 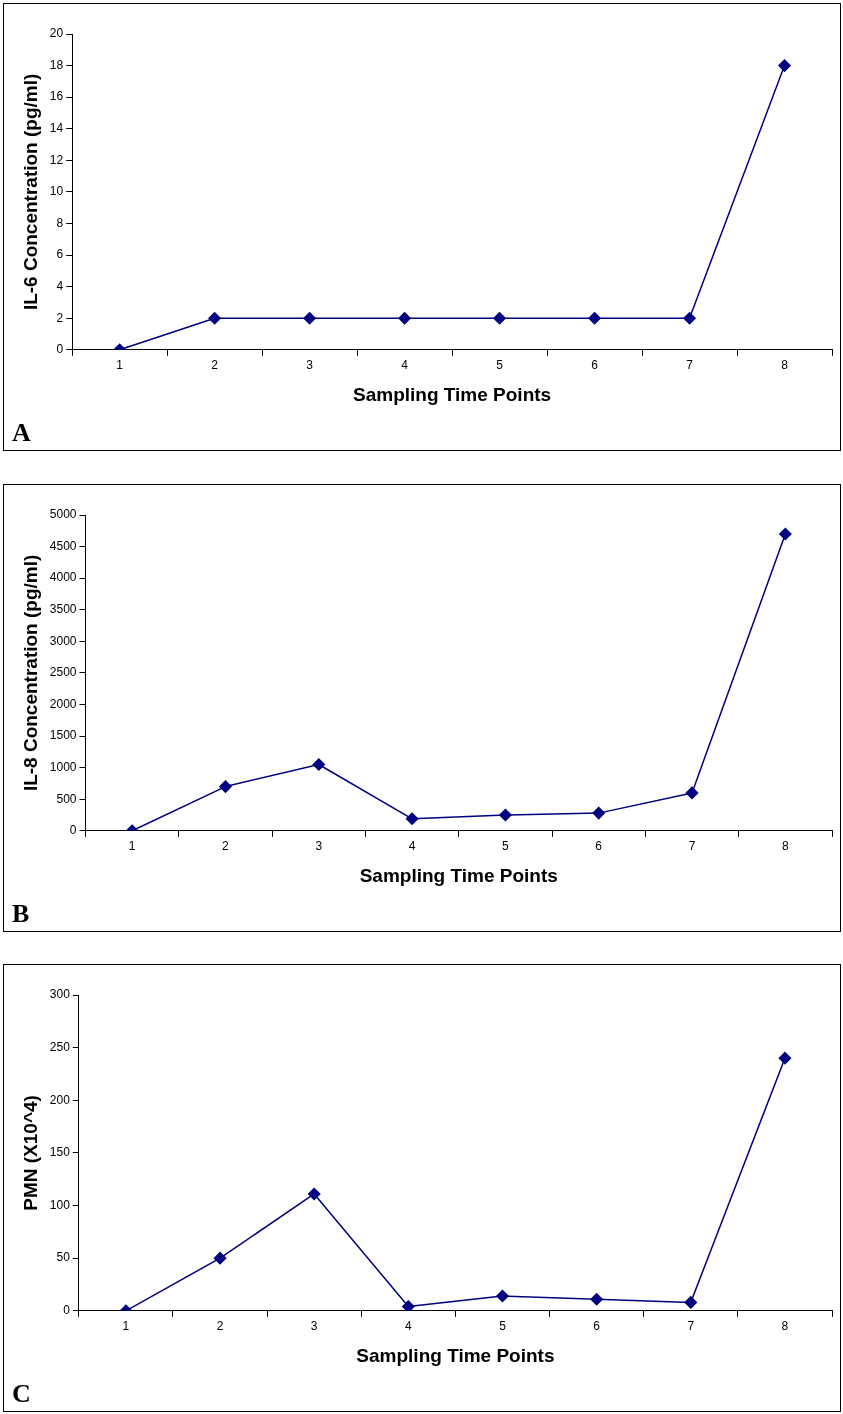 What do you see at coordinates (56, 96) in the screenshot?
I see `y-tick-label: 16` at bounding box center [56, 96].